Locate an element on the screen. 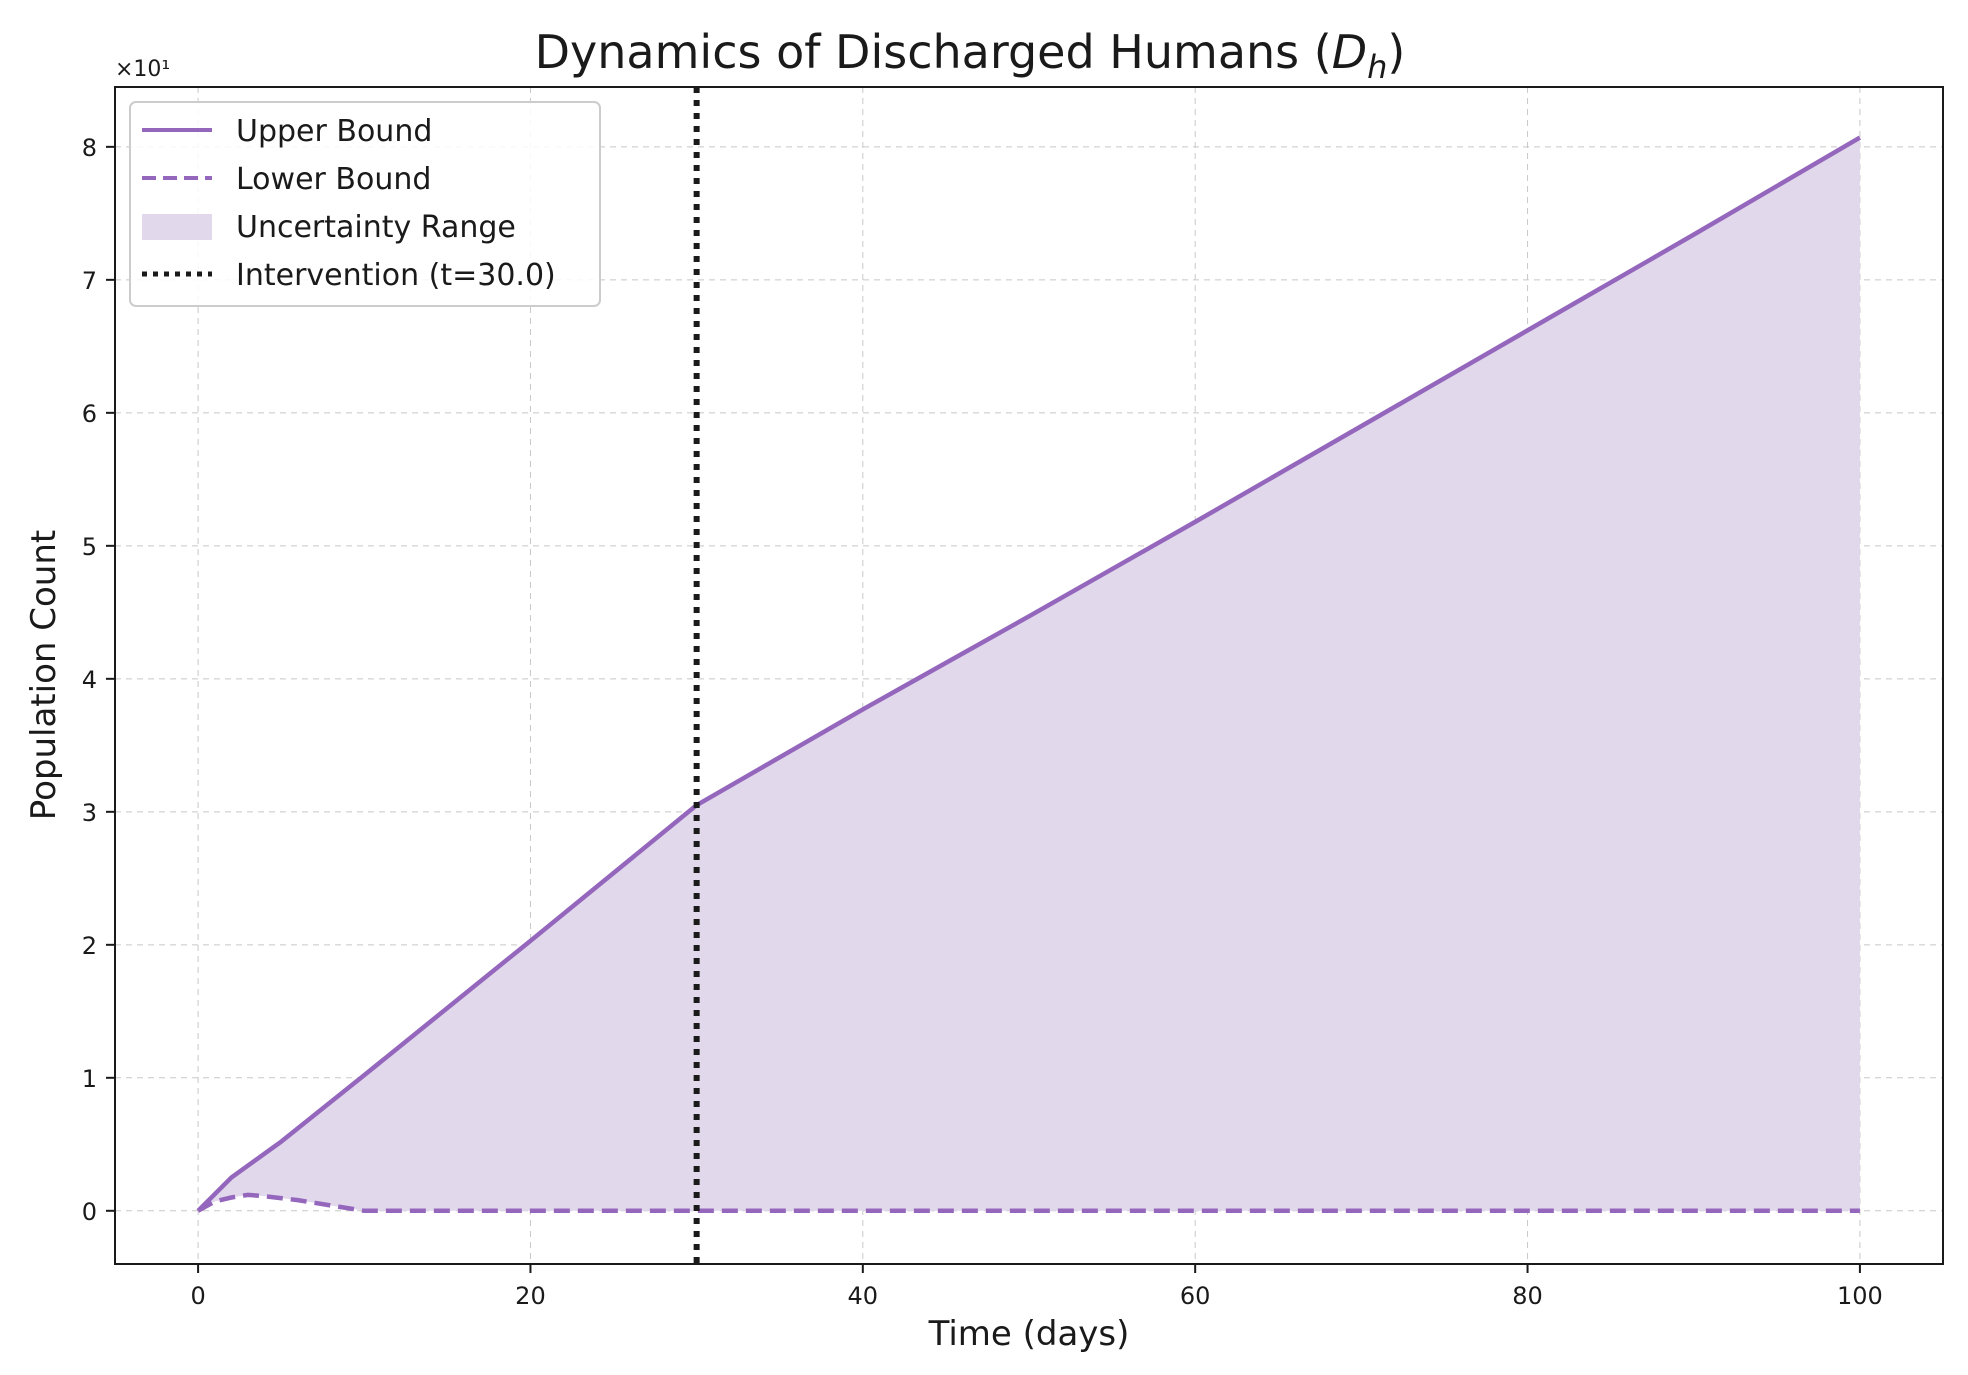 The height and width of the screenshot is (1375, 1968). chart-title-subscript: h is located at coordinates (1377, 67).